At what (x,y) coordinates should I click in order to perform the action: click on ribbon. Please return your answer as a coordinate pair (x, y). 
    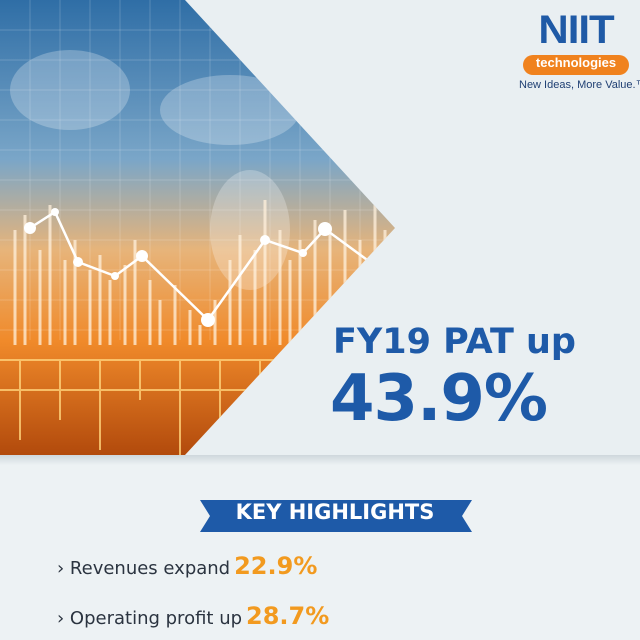
    Looking at the image, I should click on (336, 516).